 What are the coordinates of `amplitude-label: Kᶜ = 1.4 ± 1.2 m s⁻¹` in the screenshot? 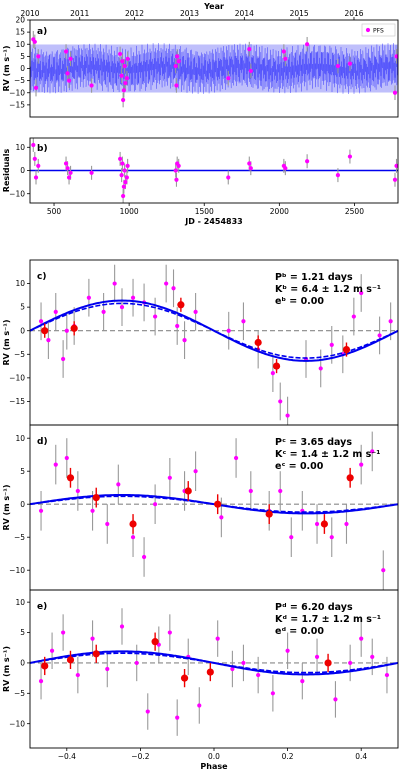 It's located at (327, 454).